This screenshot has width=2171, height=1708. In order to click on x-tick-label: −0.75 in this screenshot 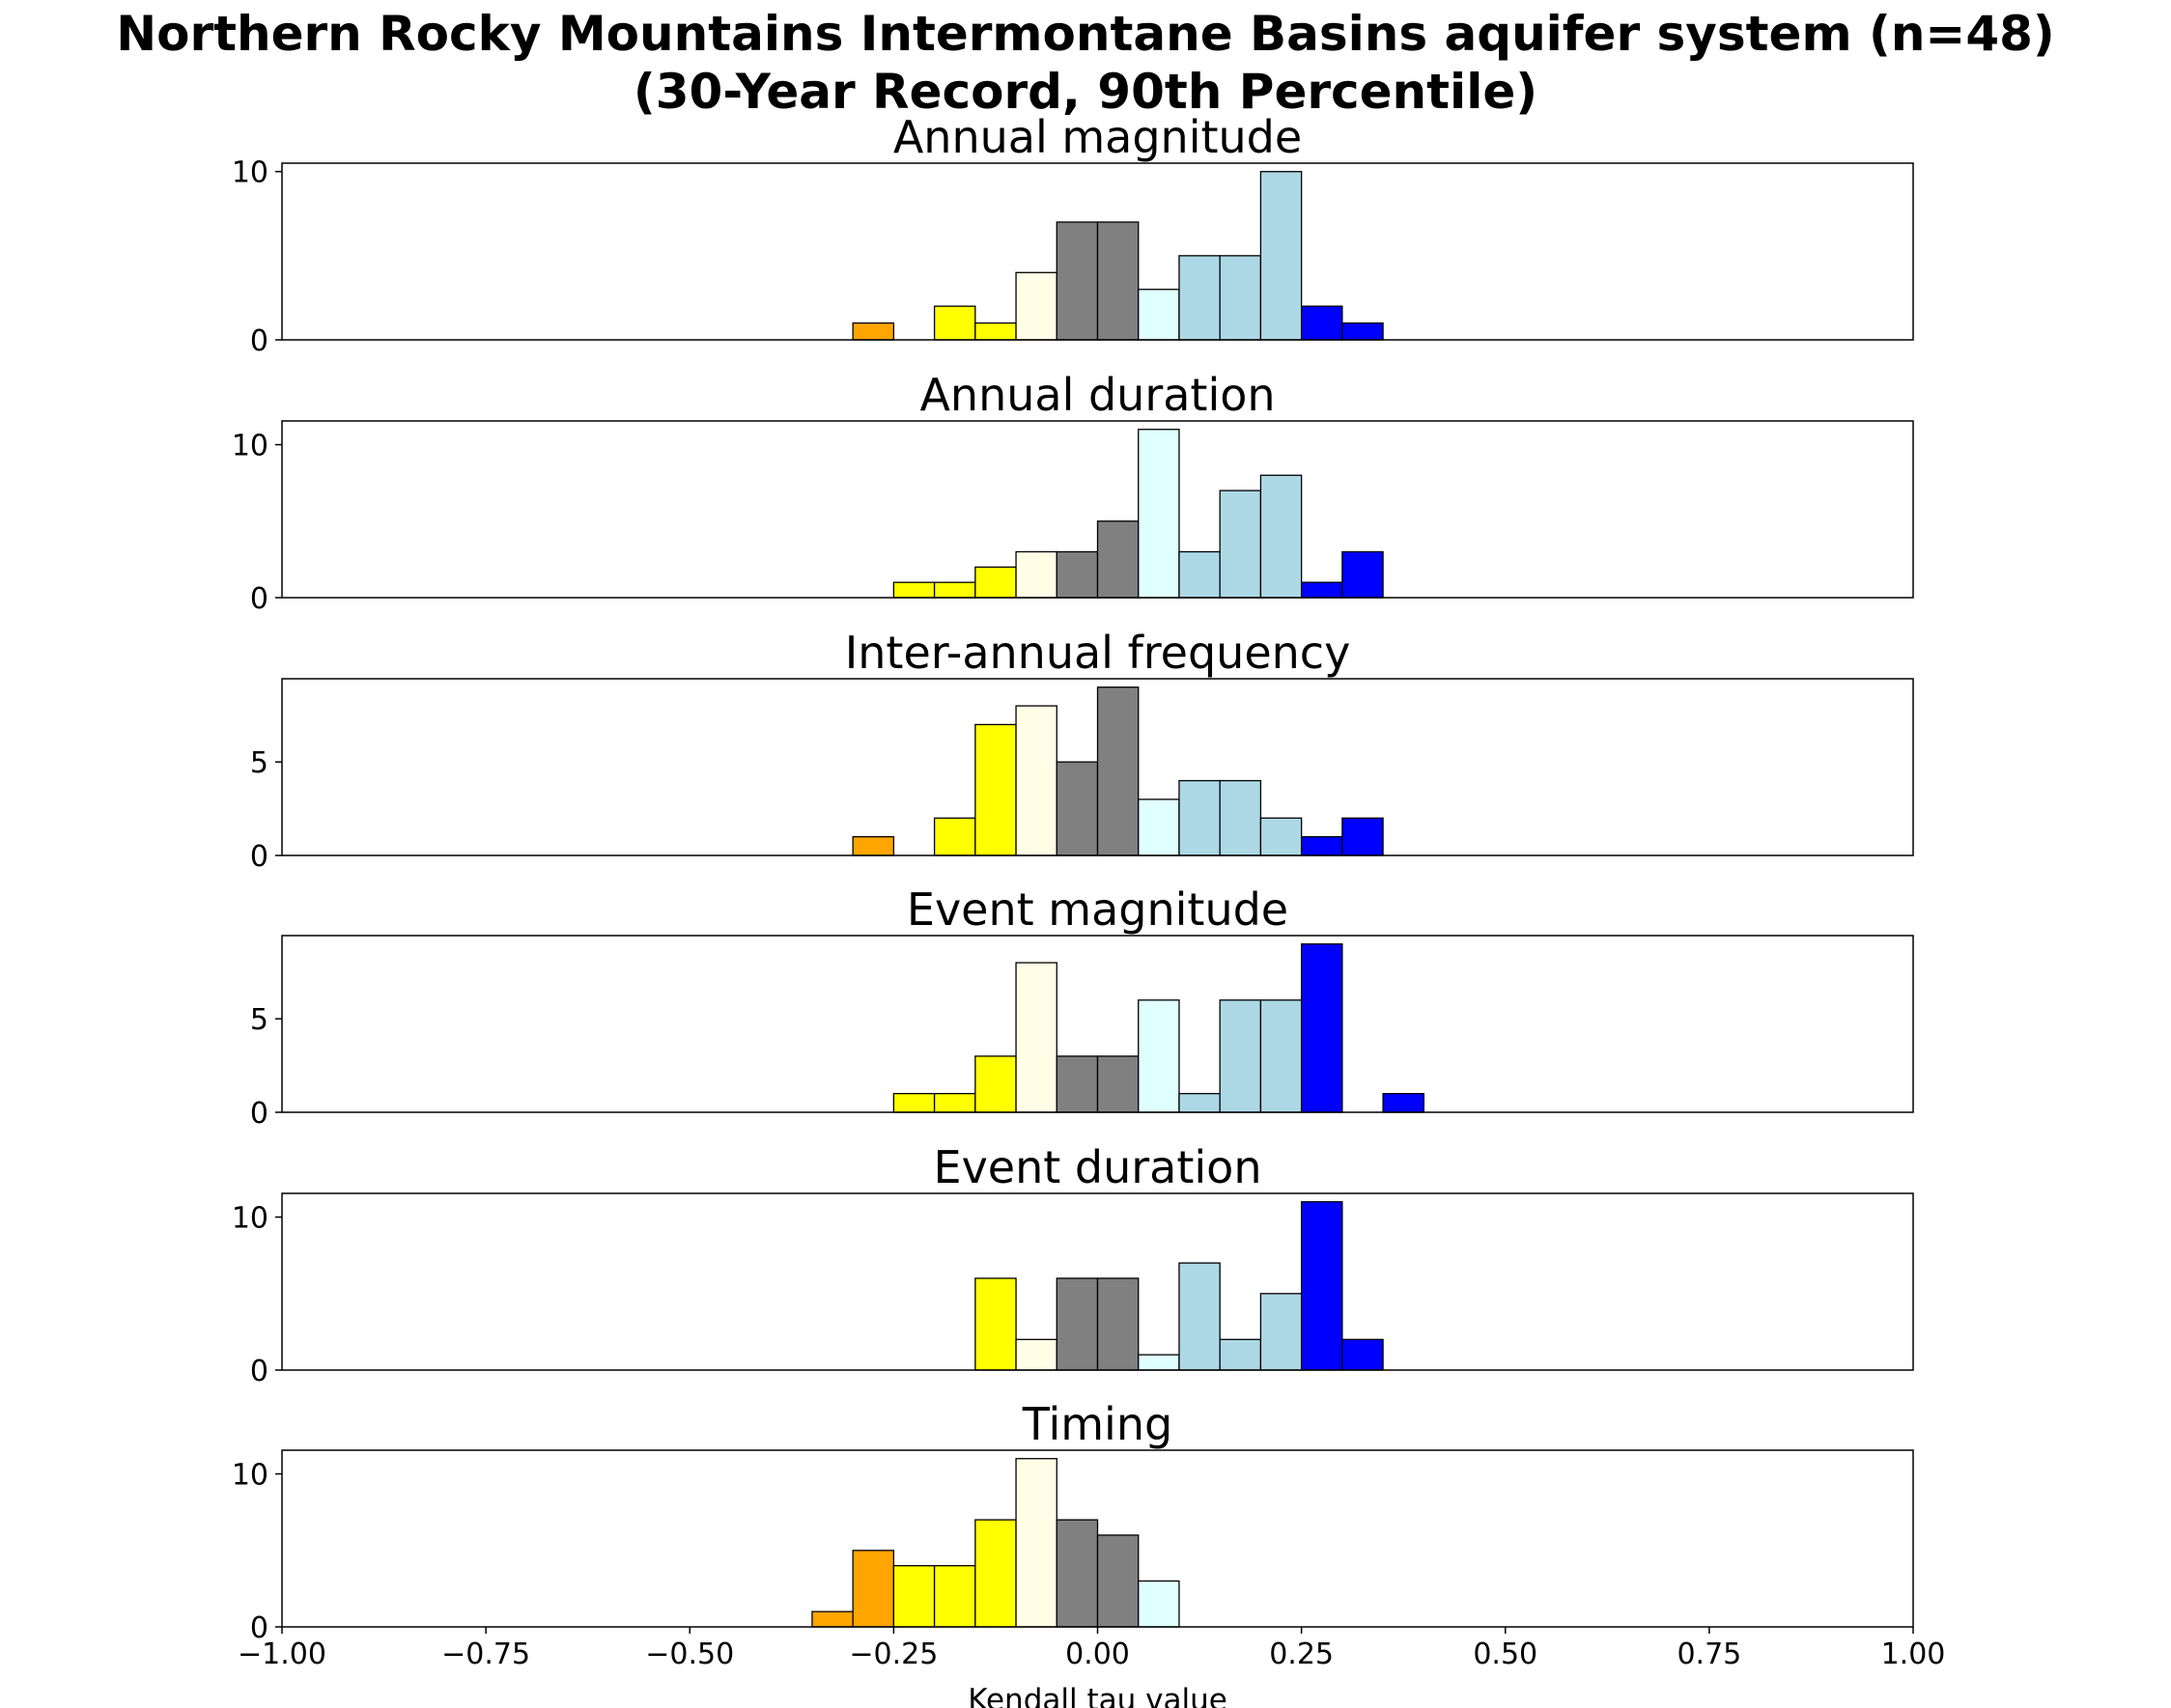, I will do `click(485, 1655)`.